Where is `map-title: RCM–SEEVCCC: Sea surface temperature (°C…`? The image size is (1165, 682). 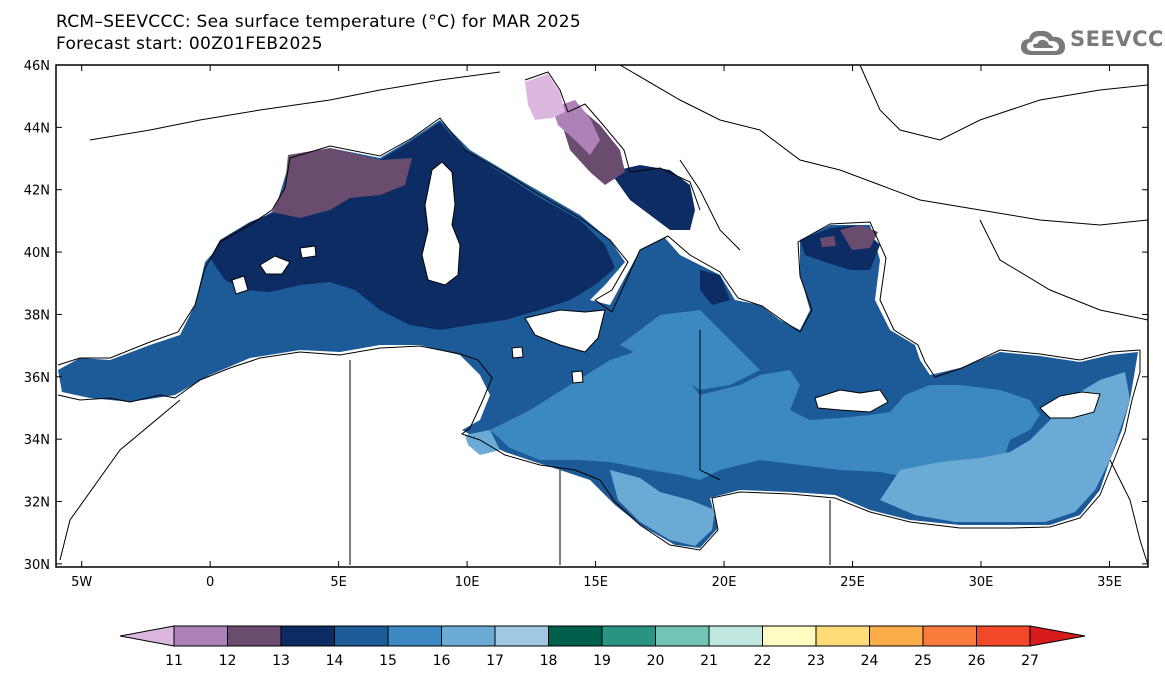
map-title: RCM–SEEVCCC: Sea surface temperature (°C… is located at coordinates (319, 22).